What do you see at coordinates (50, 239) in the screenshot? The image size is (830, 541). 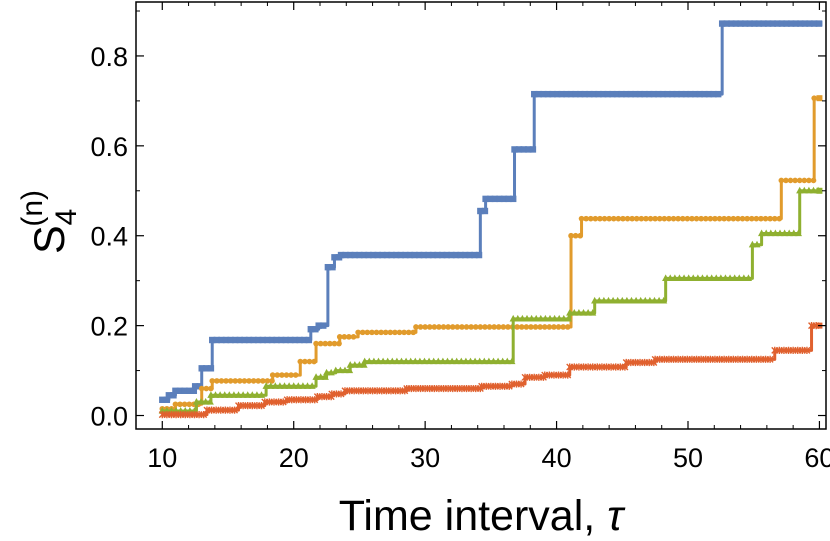 I see `y-axis-title-base: S` at bounding box center [50, 239].